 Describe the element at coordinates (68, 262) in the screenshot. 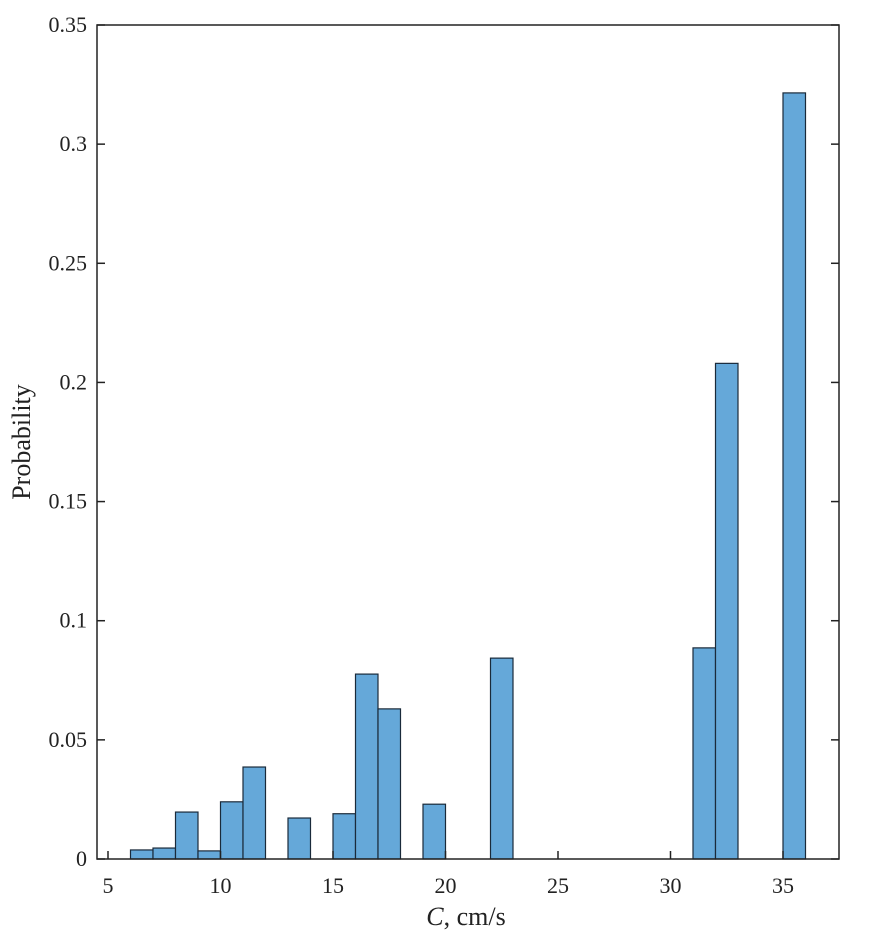

I see `y-tick-label: 0.25` at that location.